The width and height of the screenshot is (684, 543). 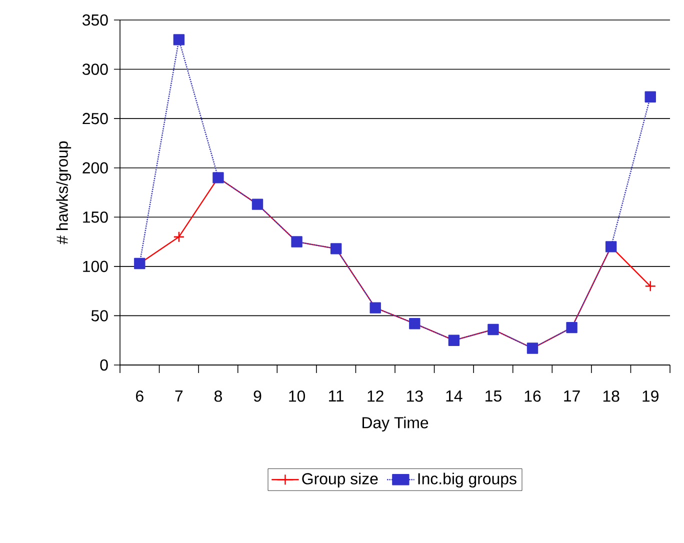 What do you see at coordinates (95, 118) in the screenshot?
I see `y-tick-label: 250` at bounding box center [95, 118].